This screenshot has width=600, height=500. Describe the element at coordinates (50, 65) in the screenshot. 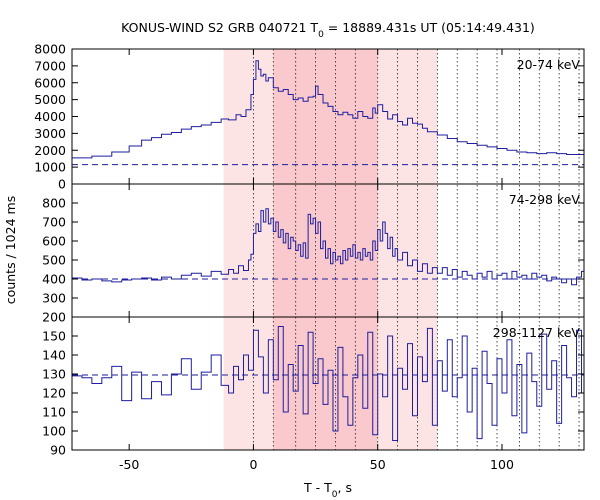

I see `y-tick-label: 7000` at that location.